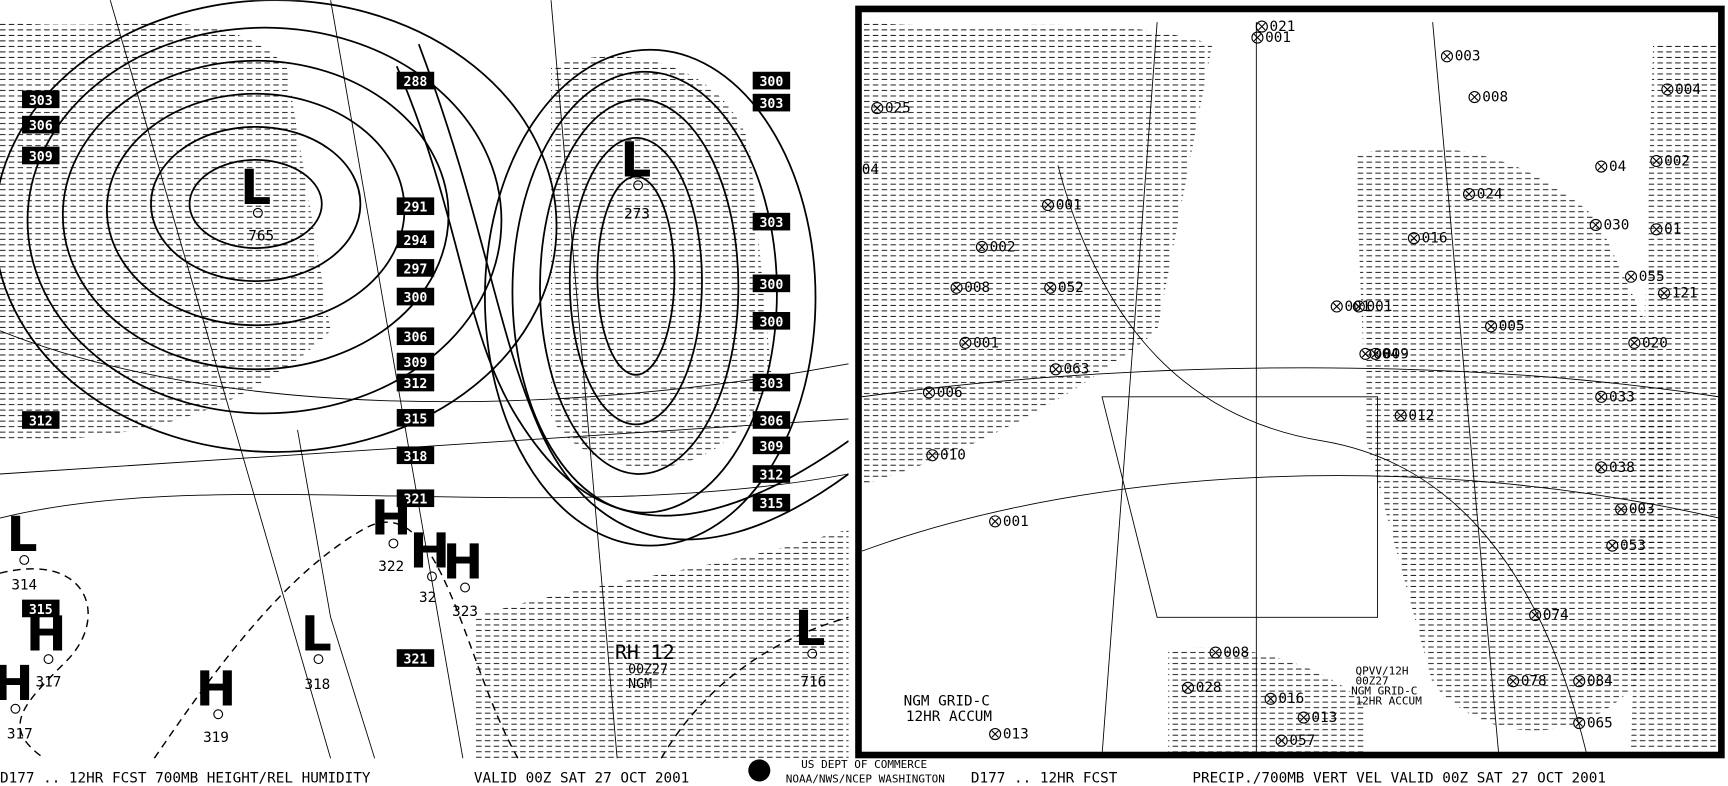 The height and width of the screenshot is (786, 1728). Describe the element at coordinates (463, 563) in the screenshot. I see `center-symbol: H` at that location.